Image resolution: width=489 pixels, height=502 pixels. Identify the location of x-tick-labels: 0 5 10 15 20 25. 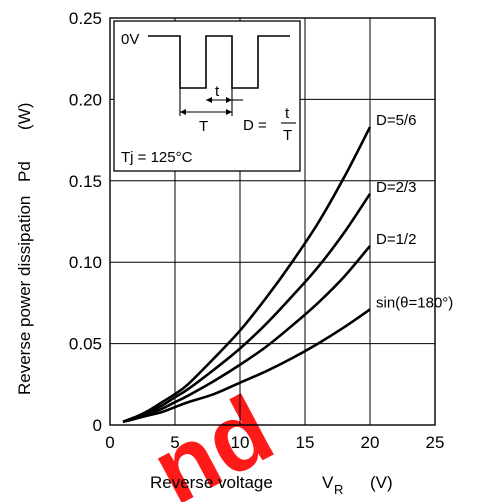
(274, 442).